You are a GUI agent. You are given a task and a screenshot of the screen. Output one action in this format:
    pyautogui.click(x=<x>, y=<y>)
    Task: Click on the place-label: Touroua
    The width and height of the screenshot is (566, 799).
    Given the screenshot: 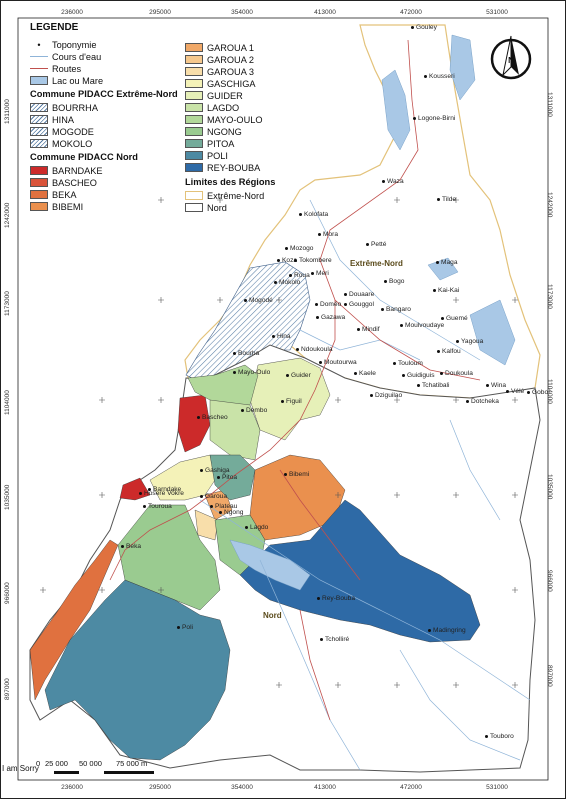 What is the action you would take?
    pyautogui.click(x=157, y=506)
    